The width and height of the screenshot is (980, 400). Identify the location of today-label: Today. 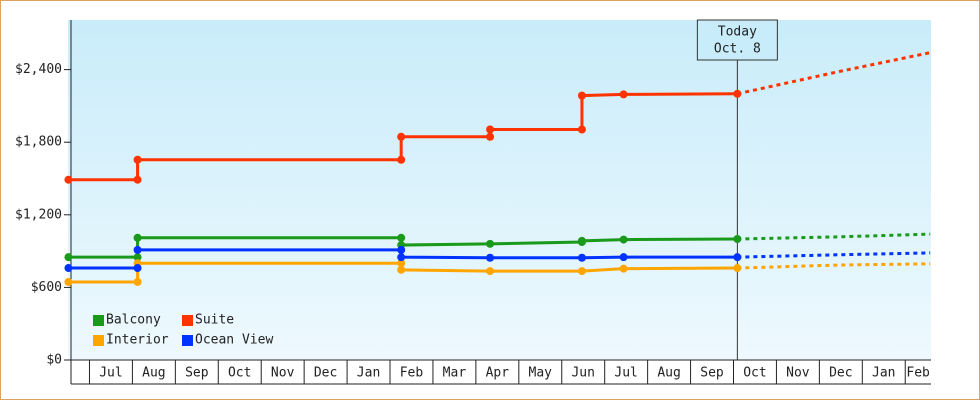
(737, 32).